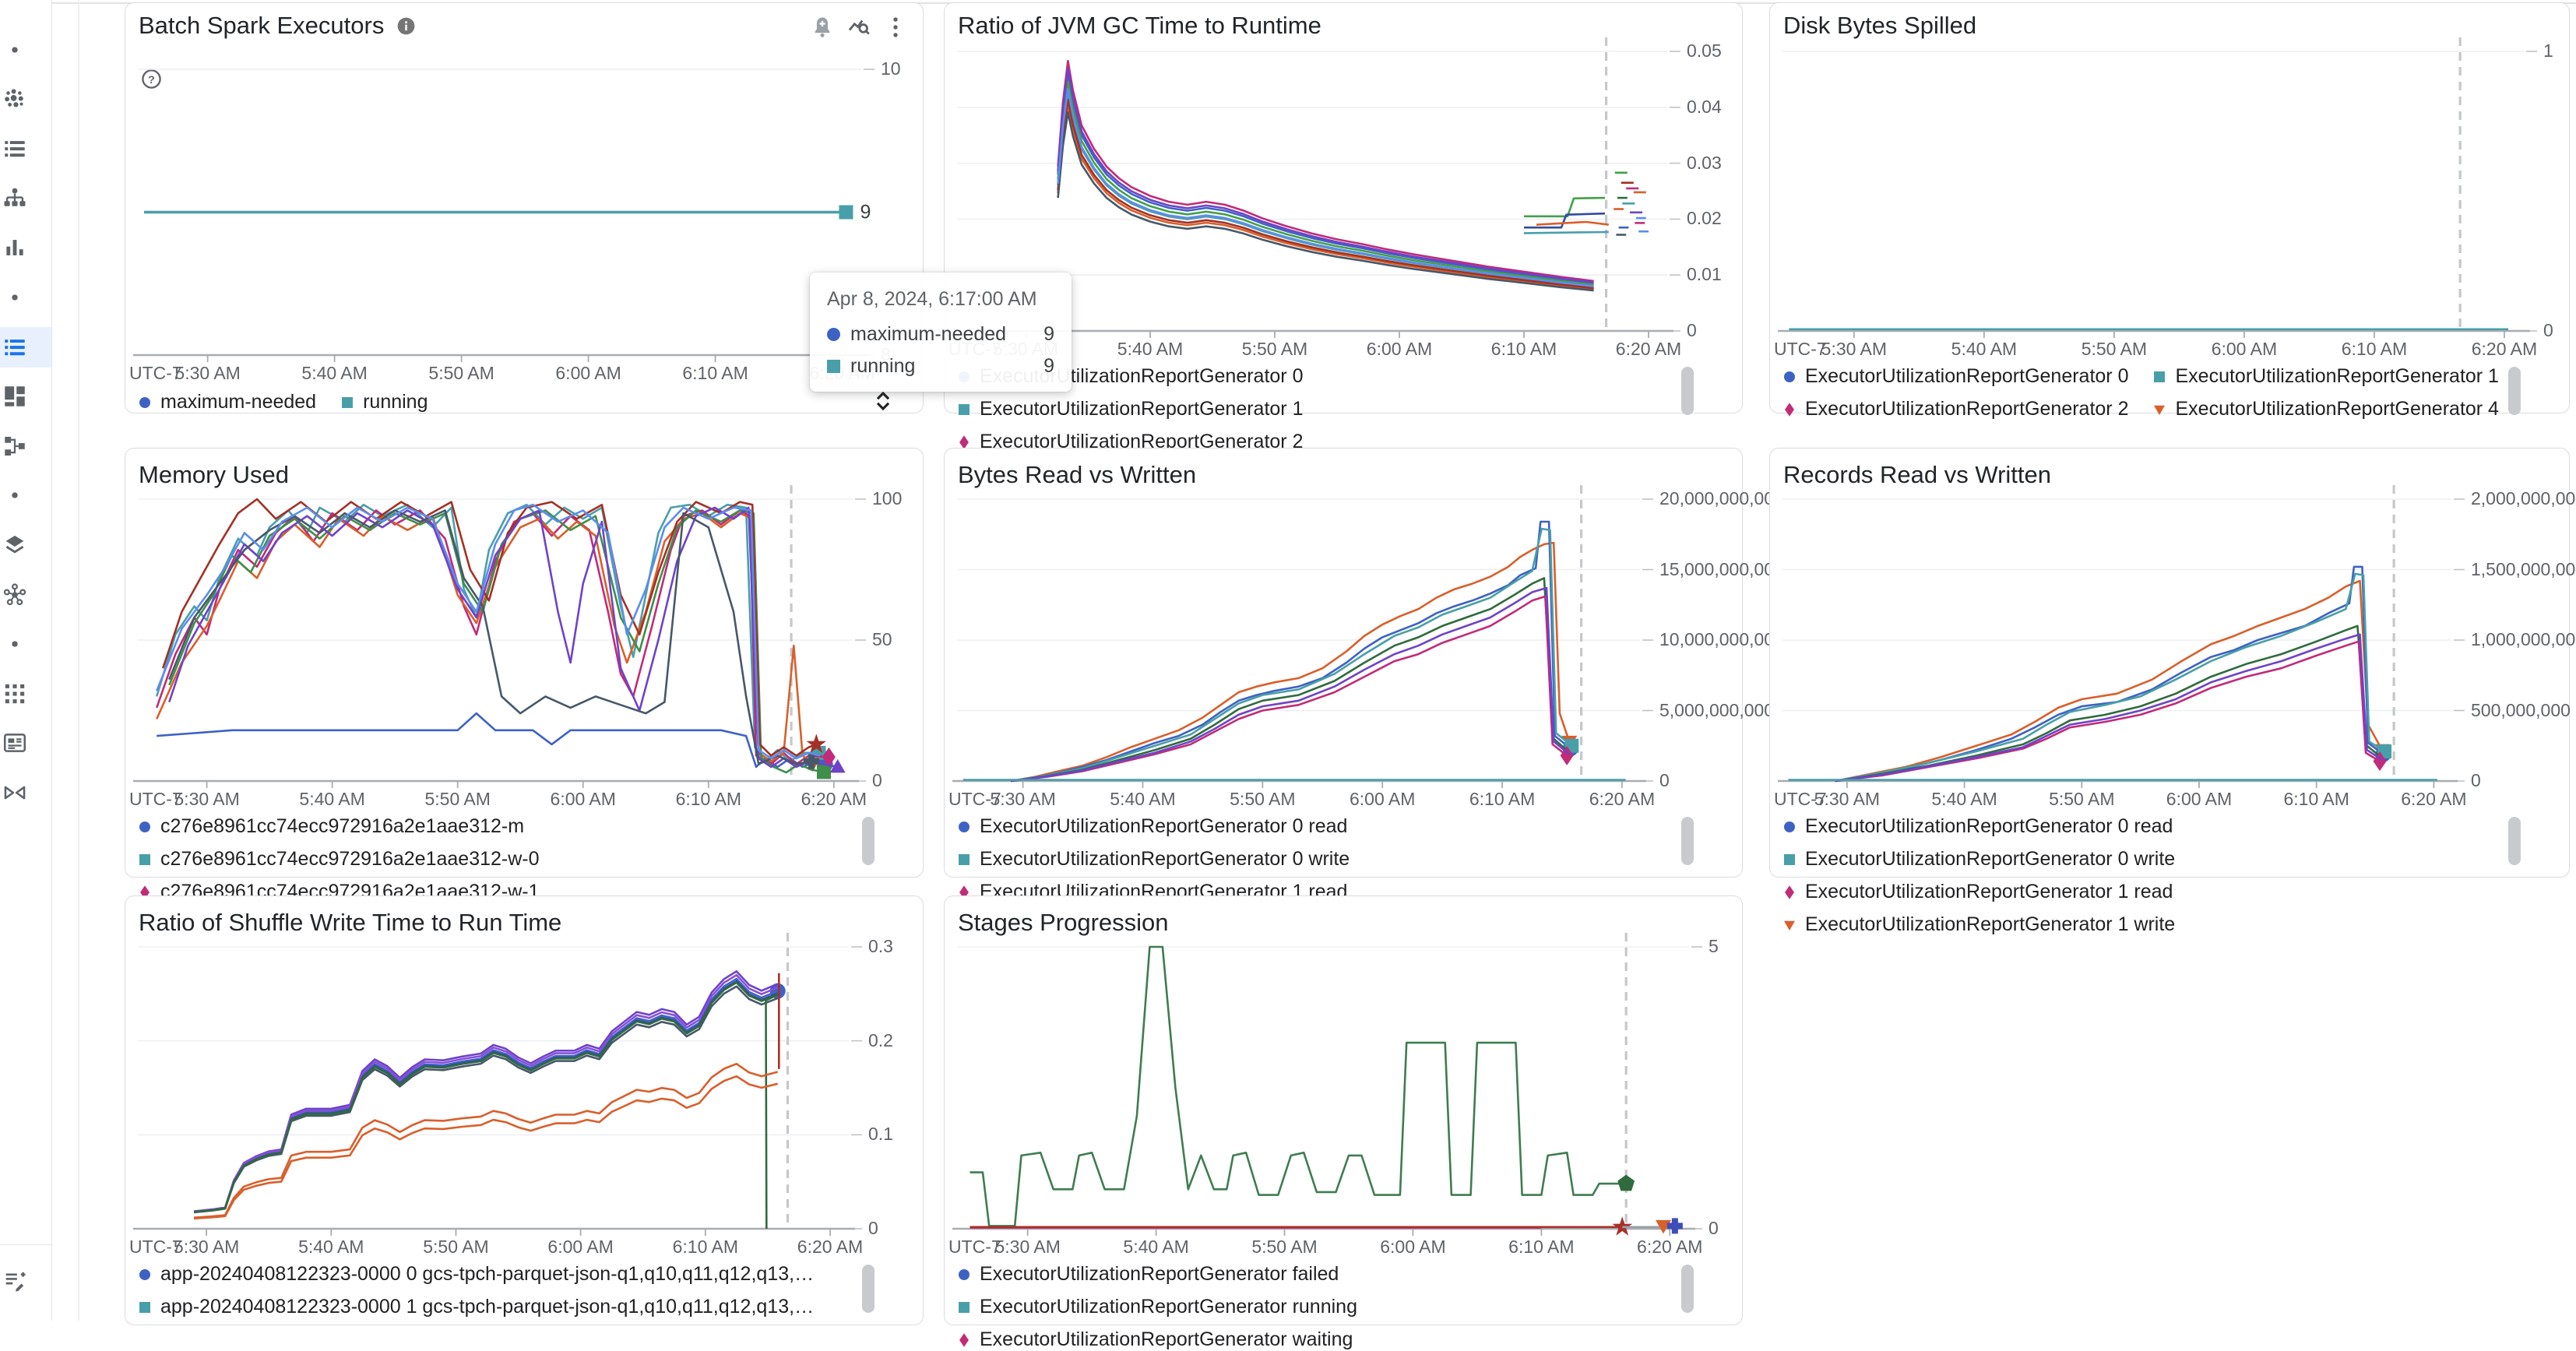 This screenshot has width=2576, height=1351. I want to click on legend-item: c276e8961cc74ecc972916a2e1aae312-w-0, so click(338, 859).